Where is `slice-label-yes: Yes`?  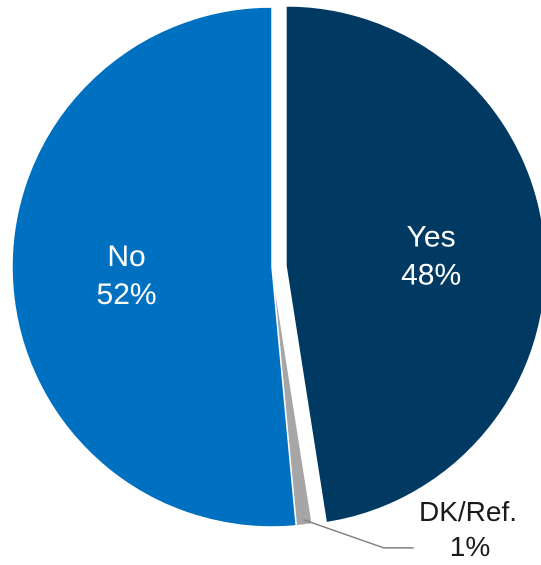
slice-label-yes: Yes is located at coordinates (431, 237).